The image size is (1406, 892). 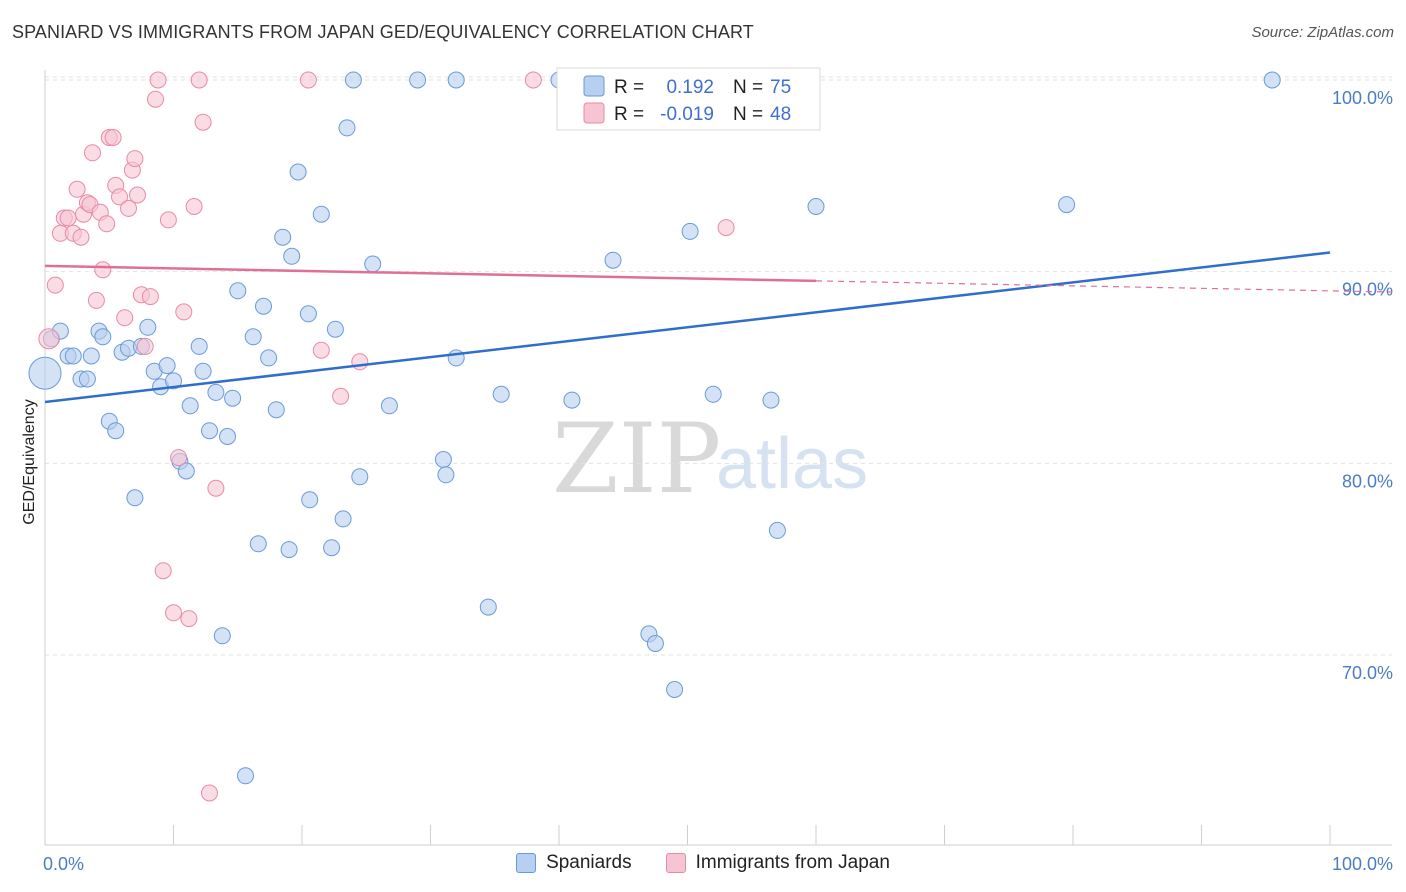 What do you see at coordinates (777, 863) in the screenshot?
I see `legend-item-japan: Immigrants from Japan` at bounding box center [777, 863].